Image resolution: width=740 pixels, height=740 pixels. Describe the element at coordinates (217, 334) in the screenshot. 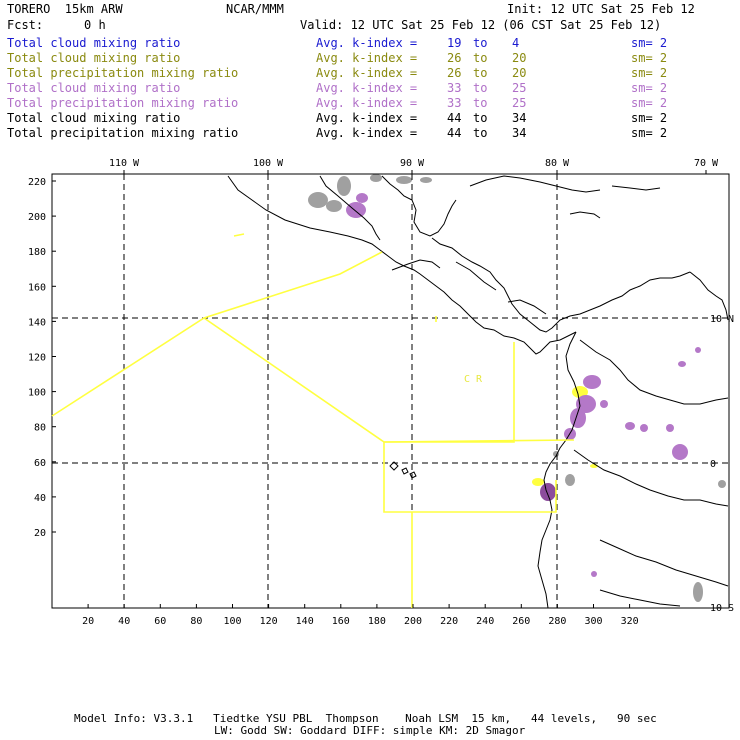

I see `outline-west` at that location.